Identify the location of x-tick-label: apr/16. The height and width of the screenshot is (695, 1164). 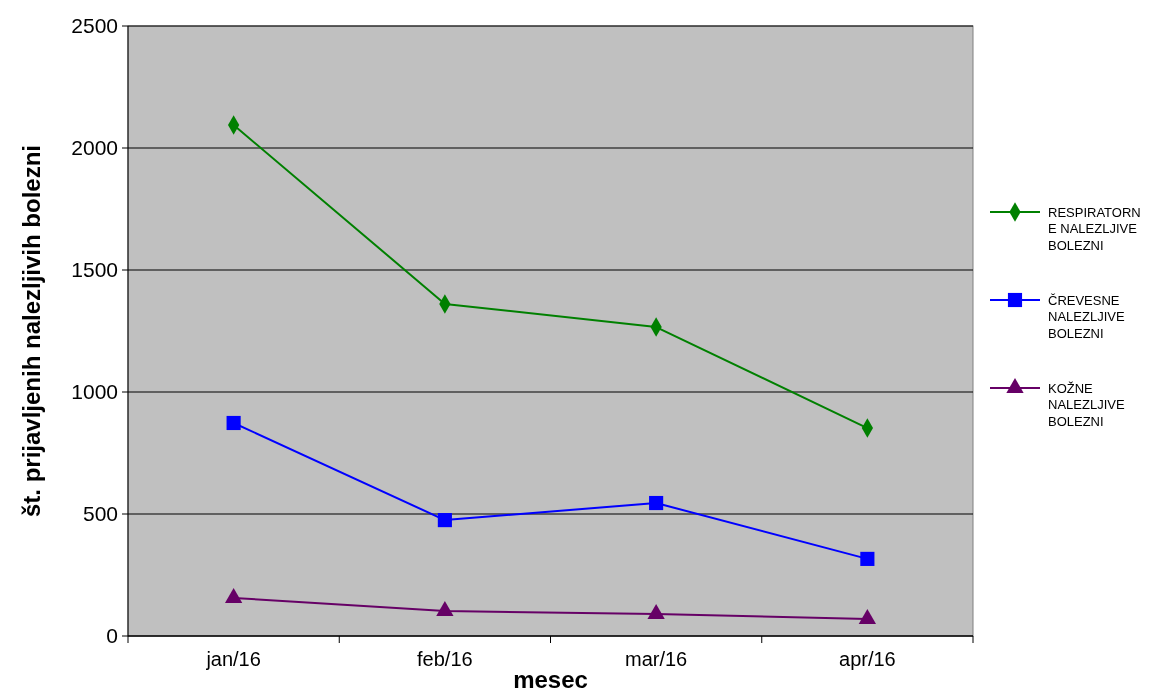
(867, 659).